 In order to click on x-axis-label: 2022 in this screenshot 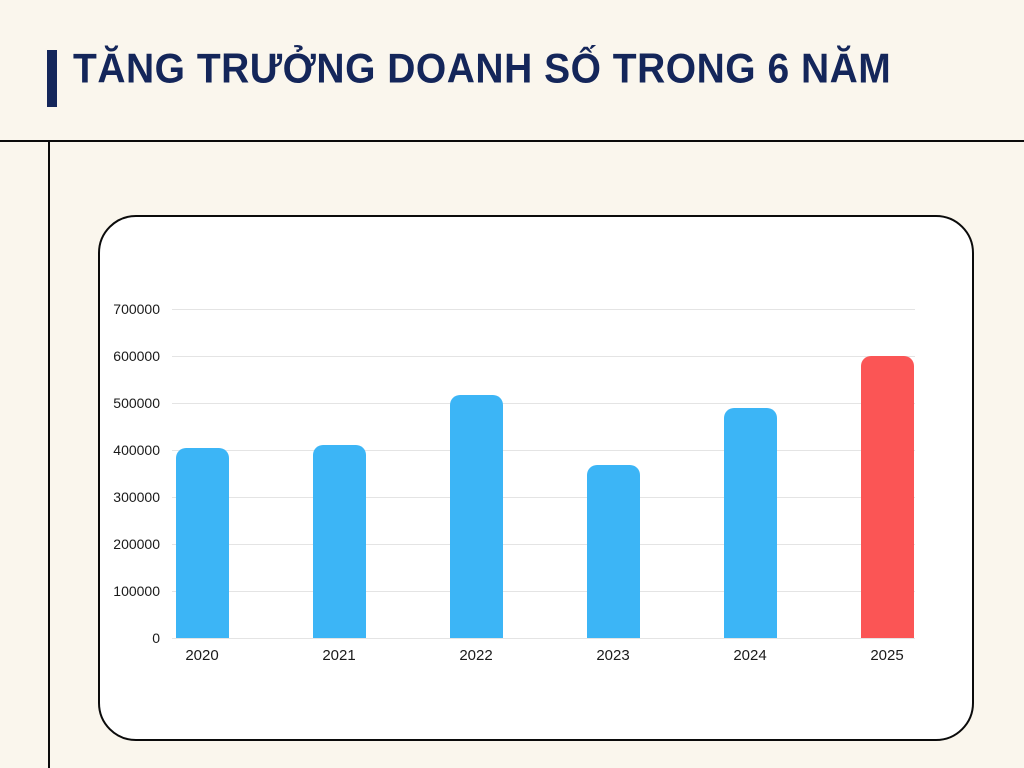, I will do `click(476, 655)`.